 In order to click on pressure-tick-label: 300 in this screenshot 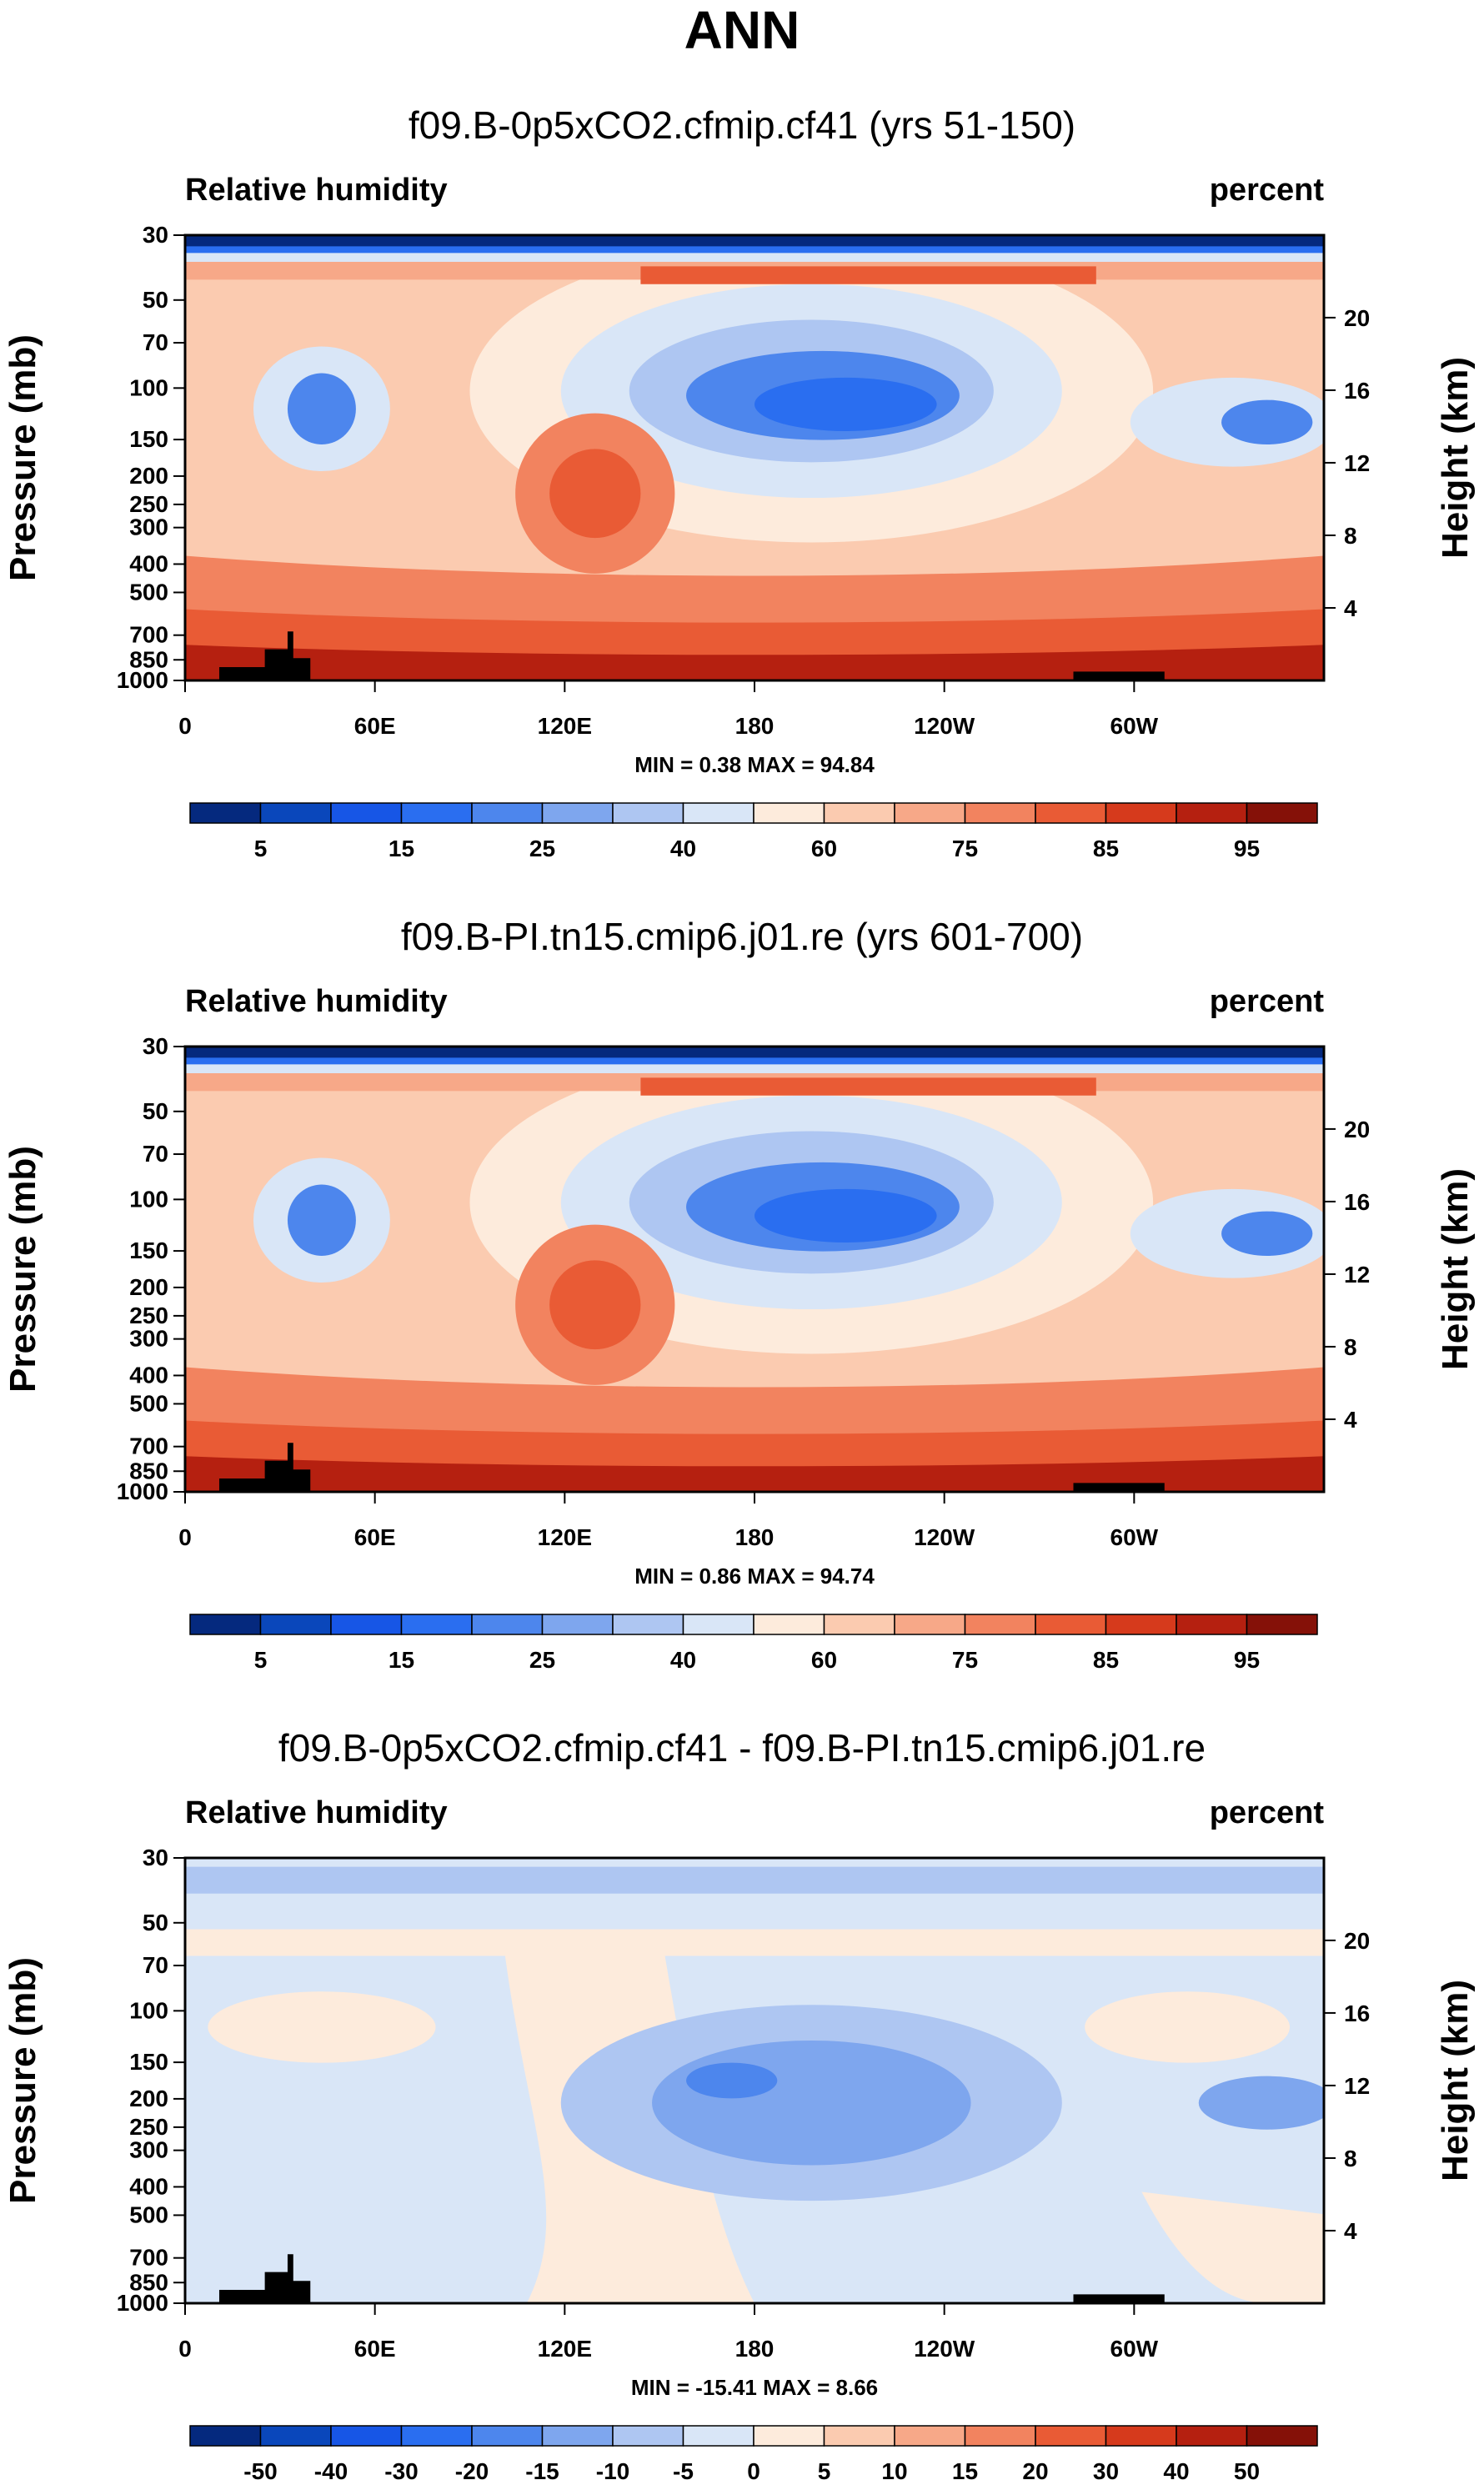, I will do `click(148, 2150)`.